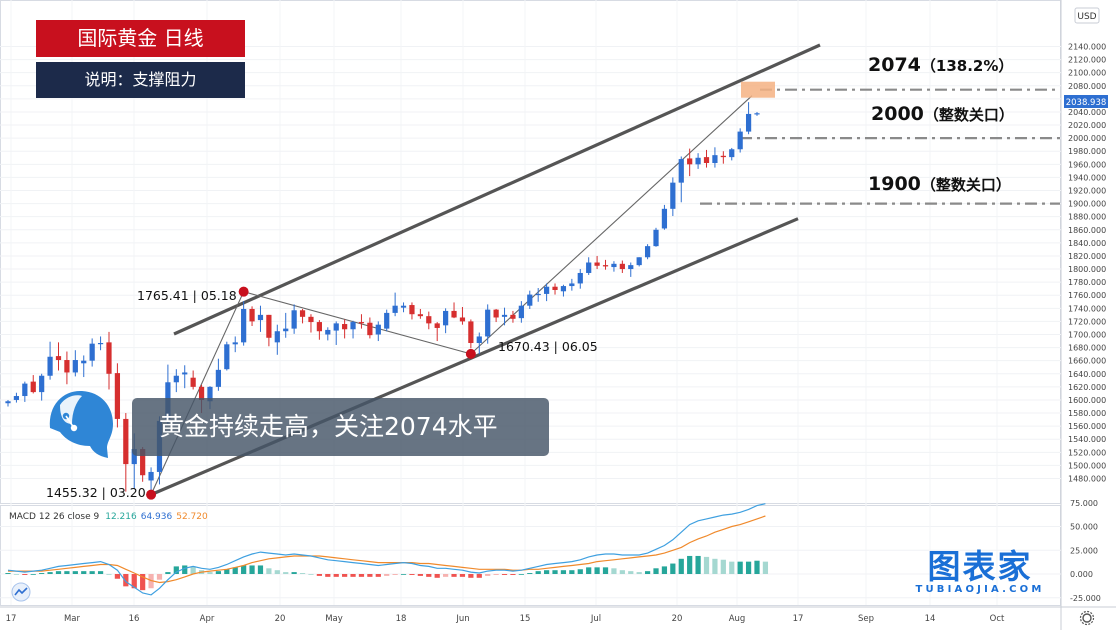 The height and width of the screenshot is (635, 1116). I want to click on level-1900-label: 1900（整数关口）, so click(939, 184).